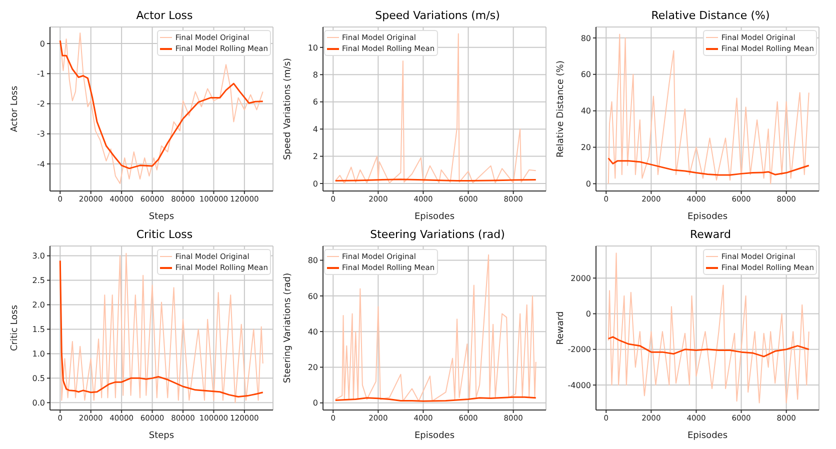 Image resolution: width=836 pixels, height=449 pixels. What do you see at coordinates (38, 281) in the screenshot?
I see `y-tick-label: 2.5` at bounding box center [38, 281].